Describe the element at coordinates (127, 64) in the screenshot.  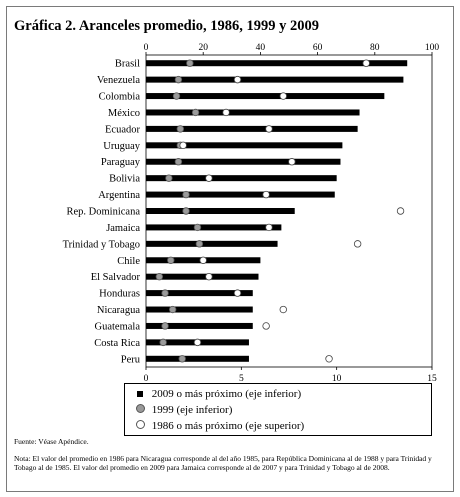
I see `category-label: Brasil` at that location.